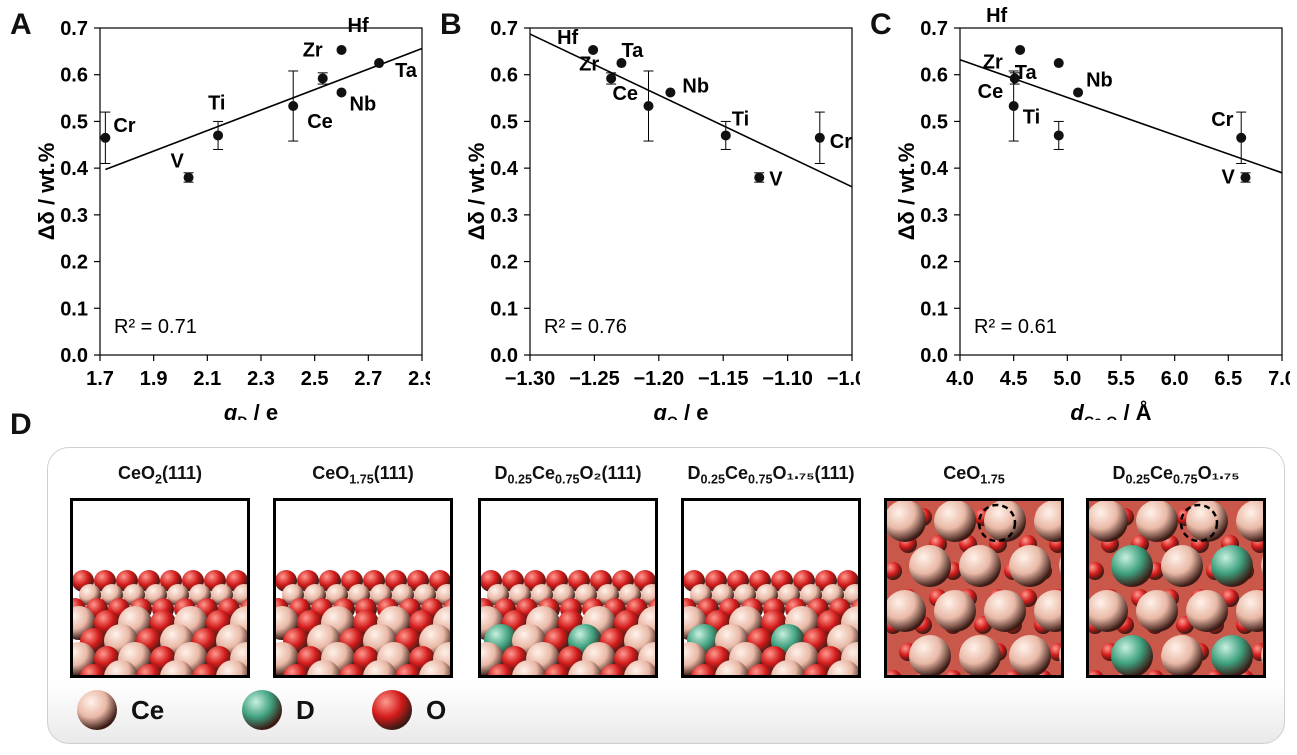 The width and height of the screenshot is (1297, 755). I want to click on x-tick-label: 2.1, so click(207, 379).